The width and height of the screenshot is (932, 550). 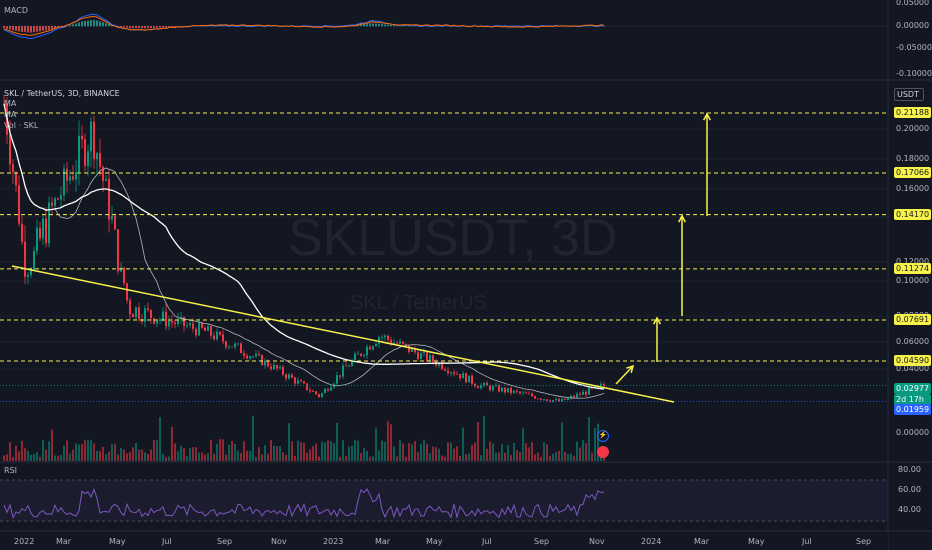 I want to click on dividend-icon, so click(x=603, y=452).